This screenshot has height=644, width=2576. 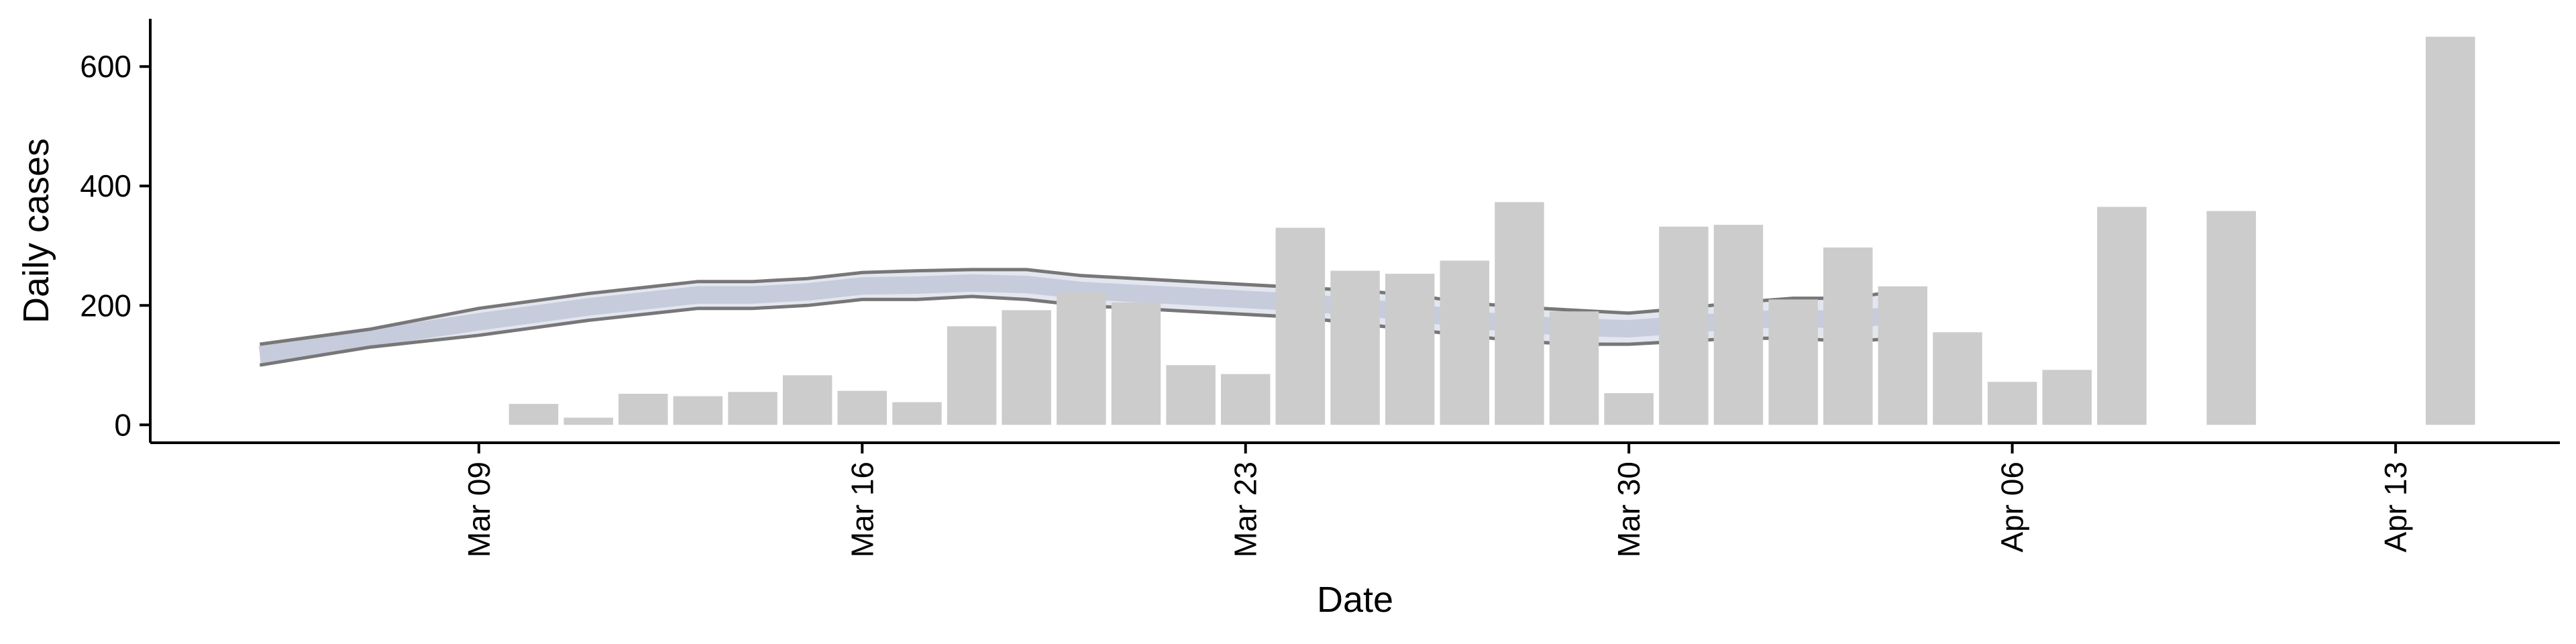 I want to click on x-tick-label-2020-03-23: Mar 23, so click(x=1245, y=509).